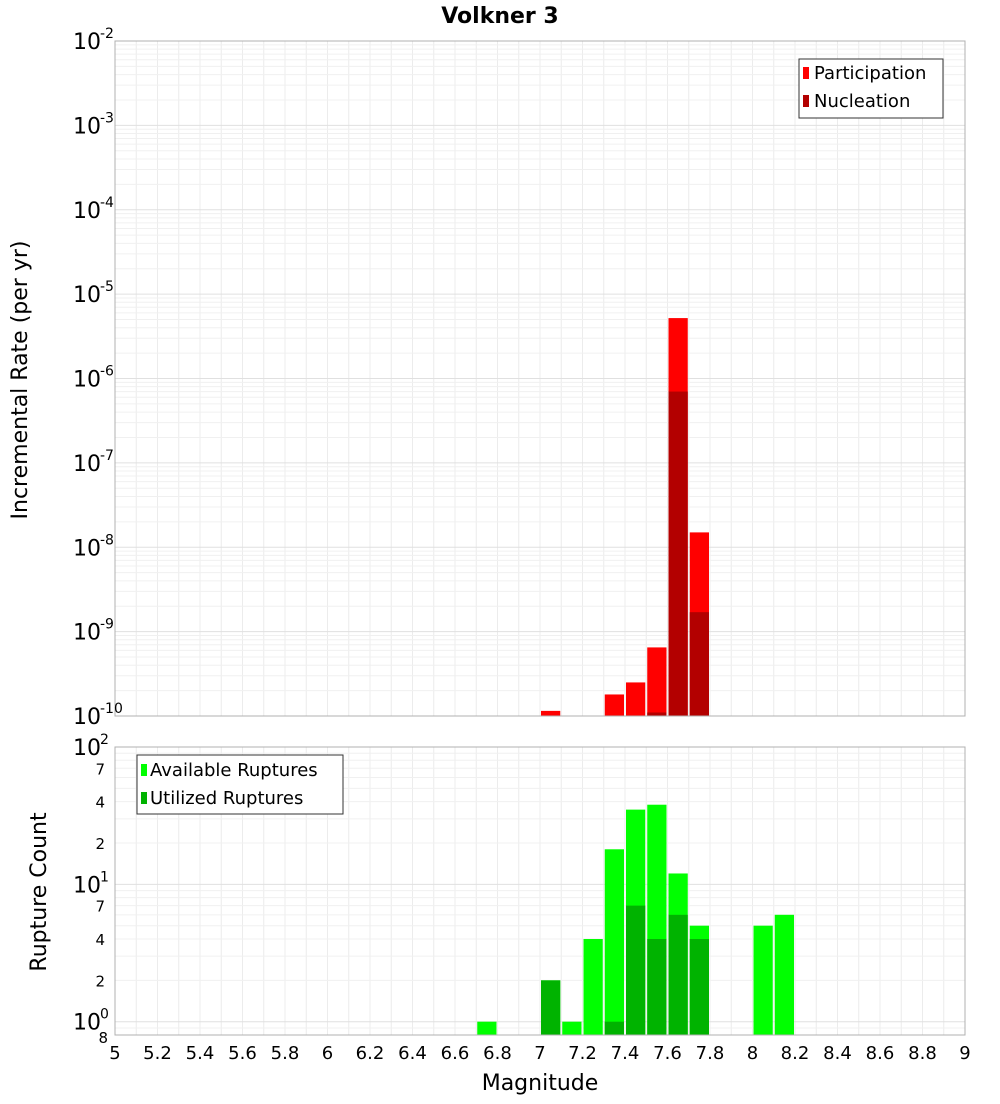 This screenshot has height=1104, width=1000. What do you see at coordinates (625, 517) in the screenshot?
I see `top-plot-bars` at bounding box center [625, 517].